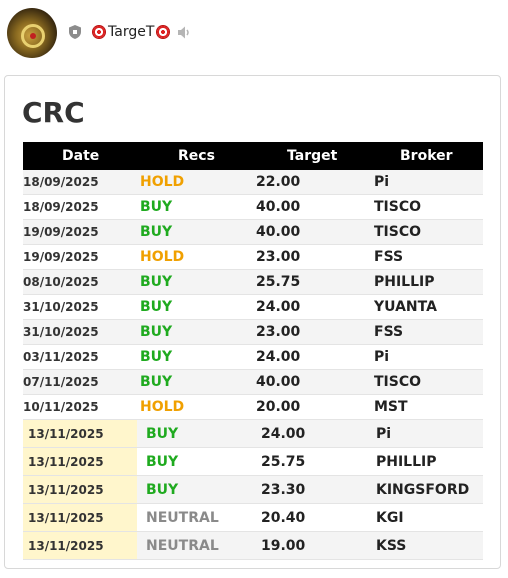  I want to click on broker-cell: KGI, so click(390, 517).